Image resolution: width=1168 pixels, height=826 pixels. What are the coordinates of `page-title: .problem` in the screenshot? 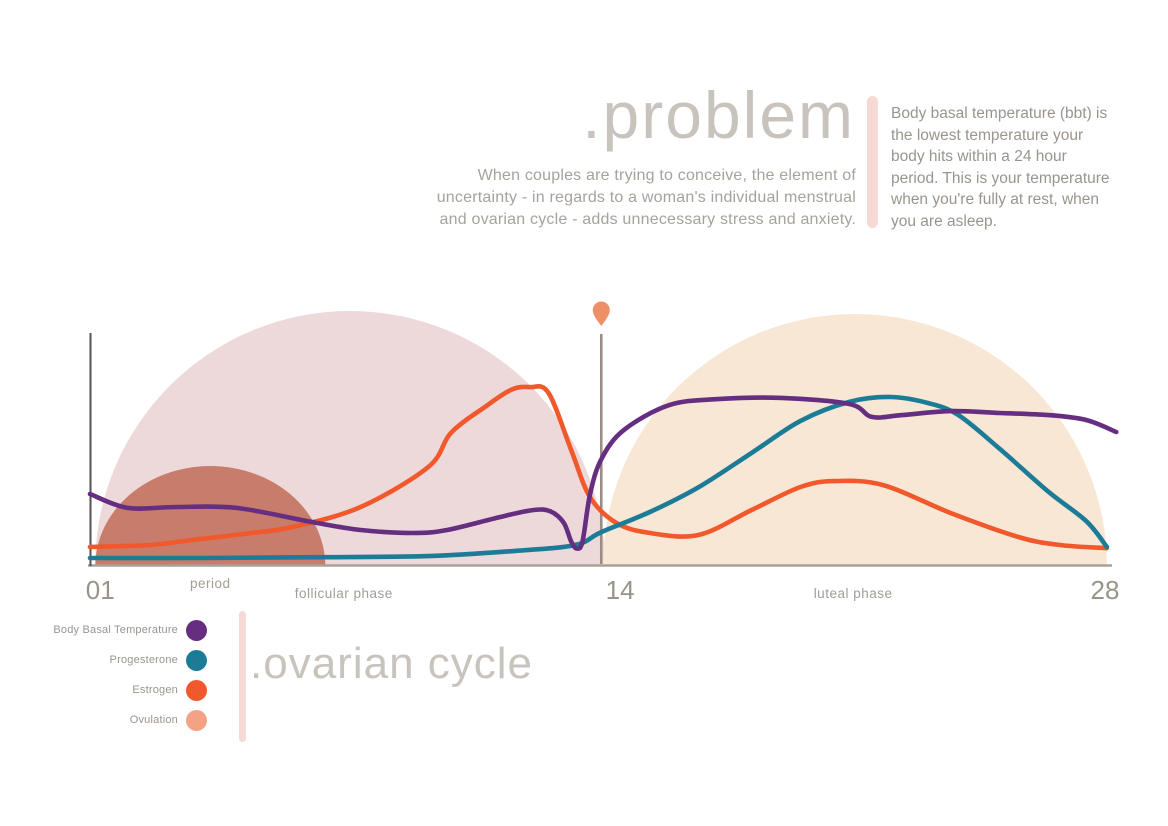 It's located at (718, 115).